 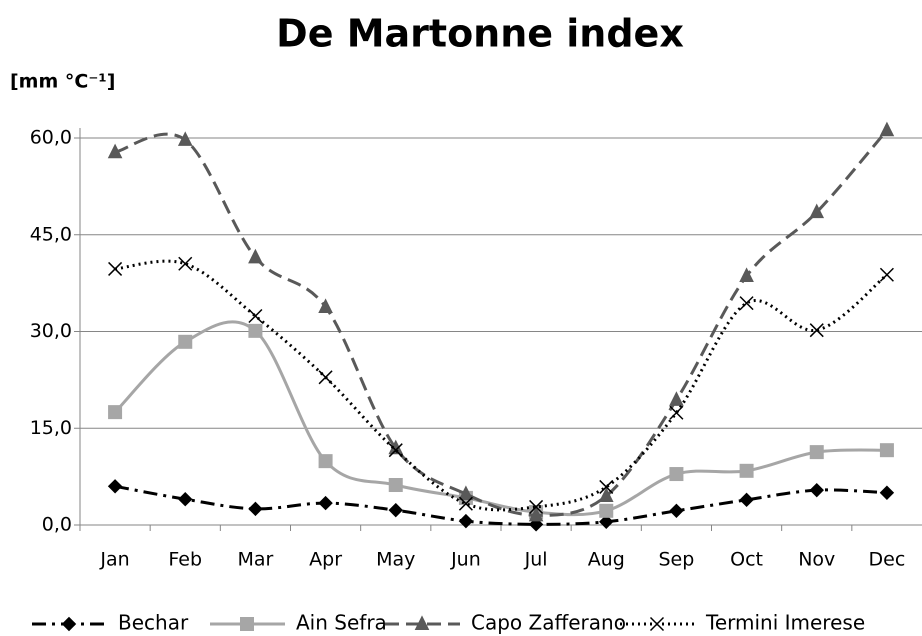 I want to click on series, so click(x=501, y=505).